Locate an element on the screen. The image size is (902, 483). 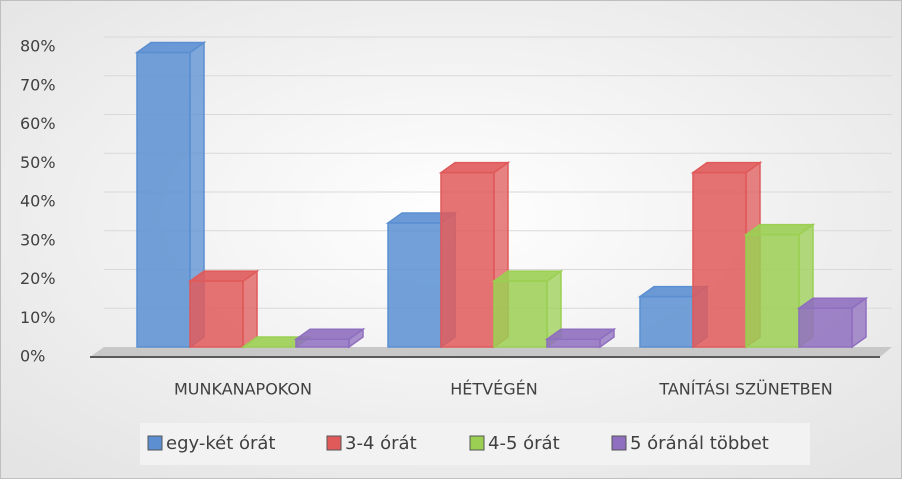
y-tick-label: 50% is located at coordinates (38, 162).